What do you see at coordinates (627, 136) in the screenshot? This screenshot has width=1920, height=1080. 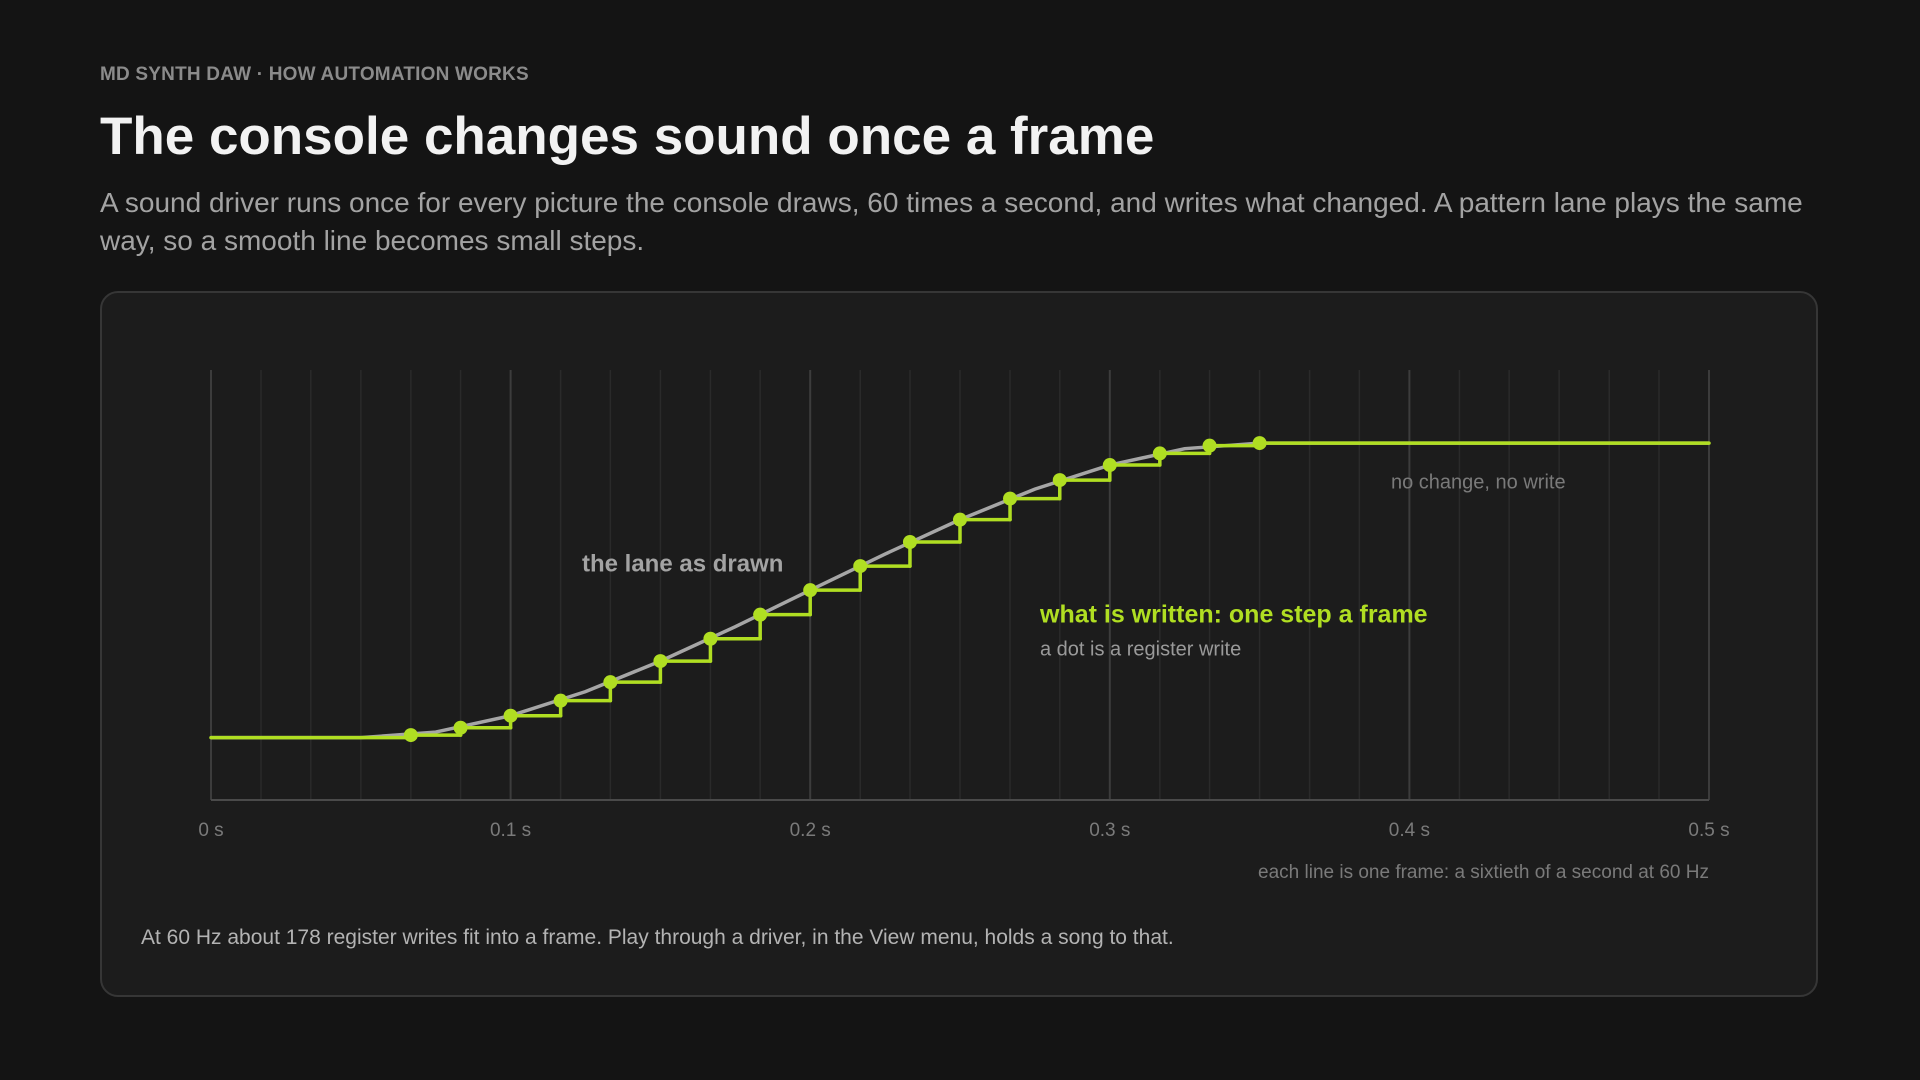 I see `page-title: The console changes sound once a frame` at bounding box center [627, 136].